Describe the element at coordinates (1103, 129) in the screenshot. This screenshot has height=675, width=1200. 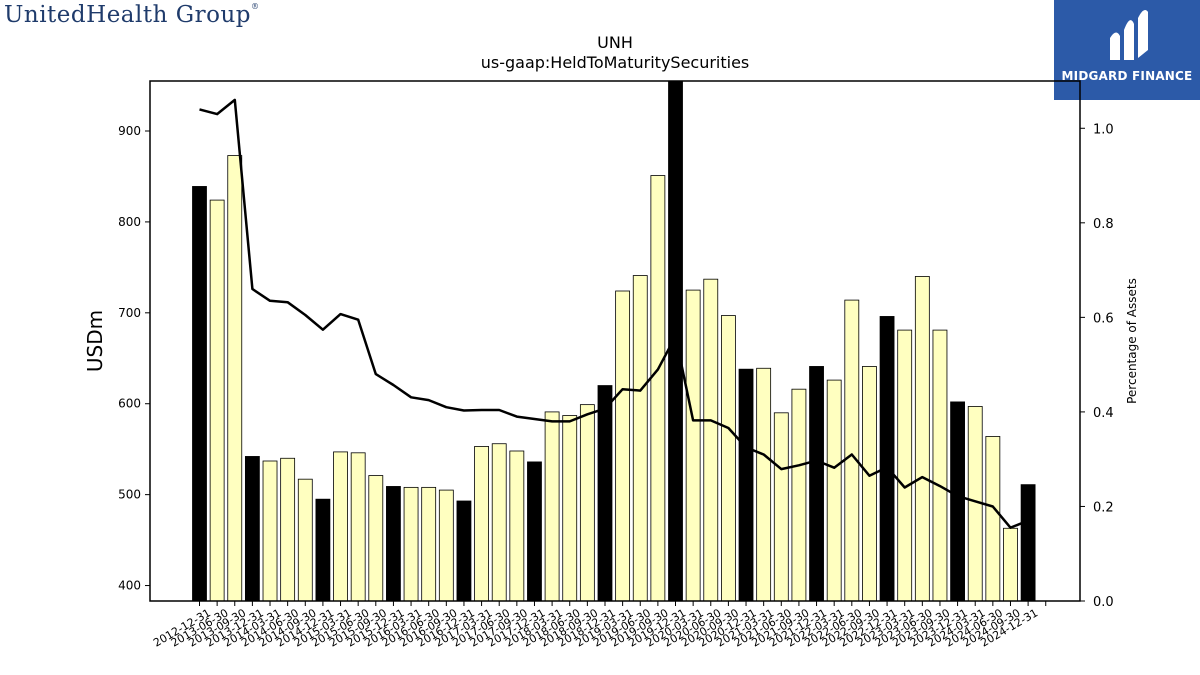
I see `y2-tick-label: 1.0` at that location.